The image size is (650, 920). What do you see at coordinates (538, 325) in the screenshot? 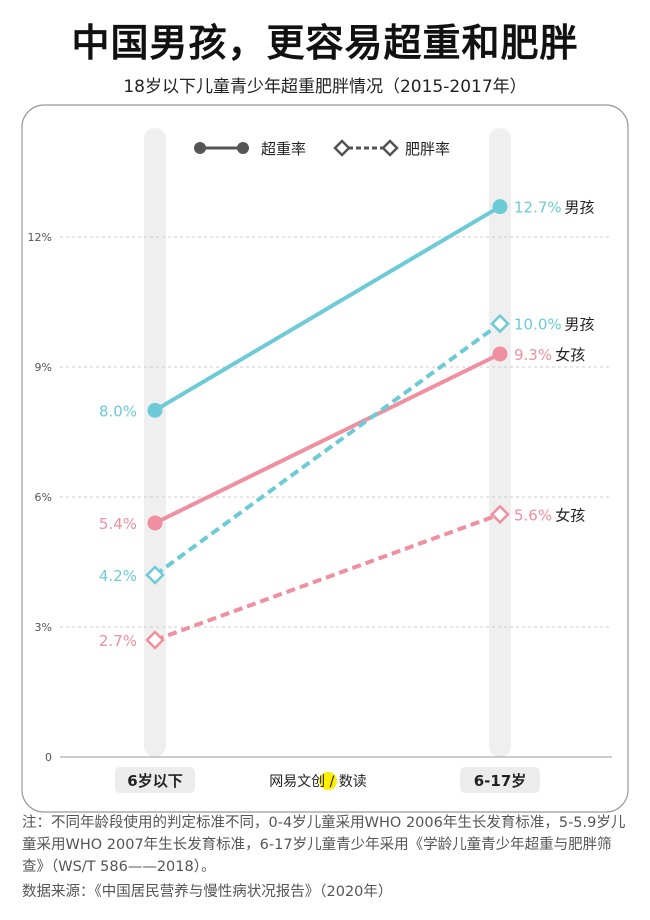
I see `data-label: 10.0%` at bounding box center [538, 325].